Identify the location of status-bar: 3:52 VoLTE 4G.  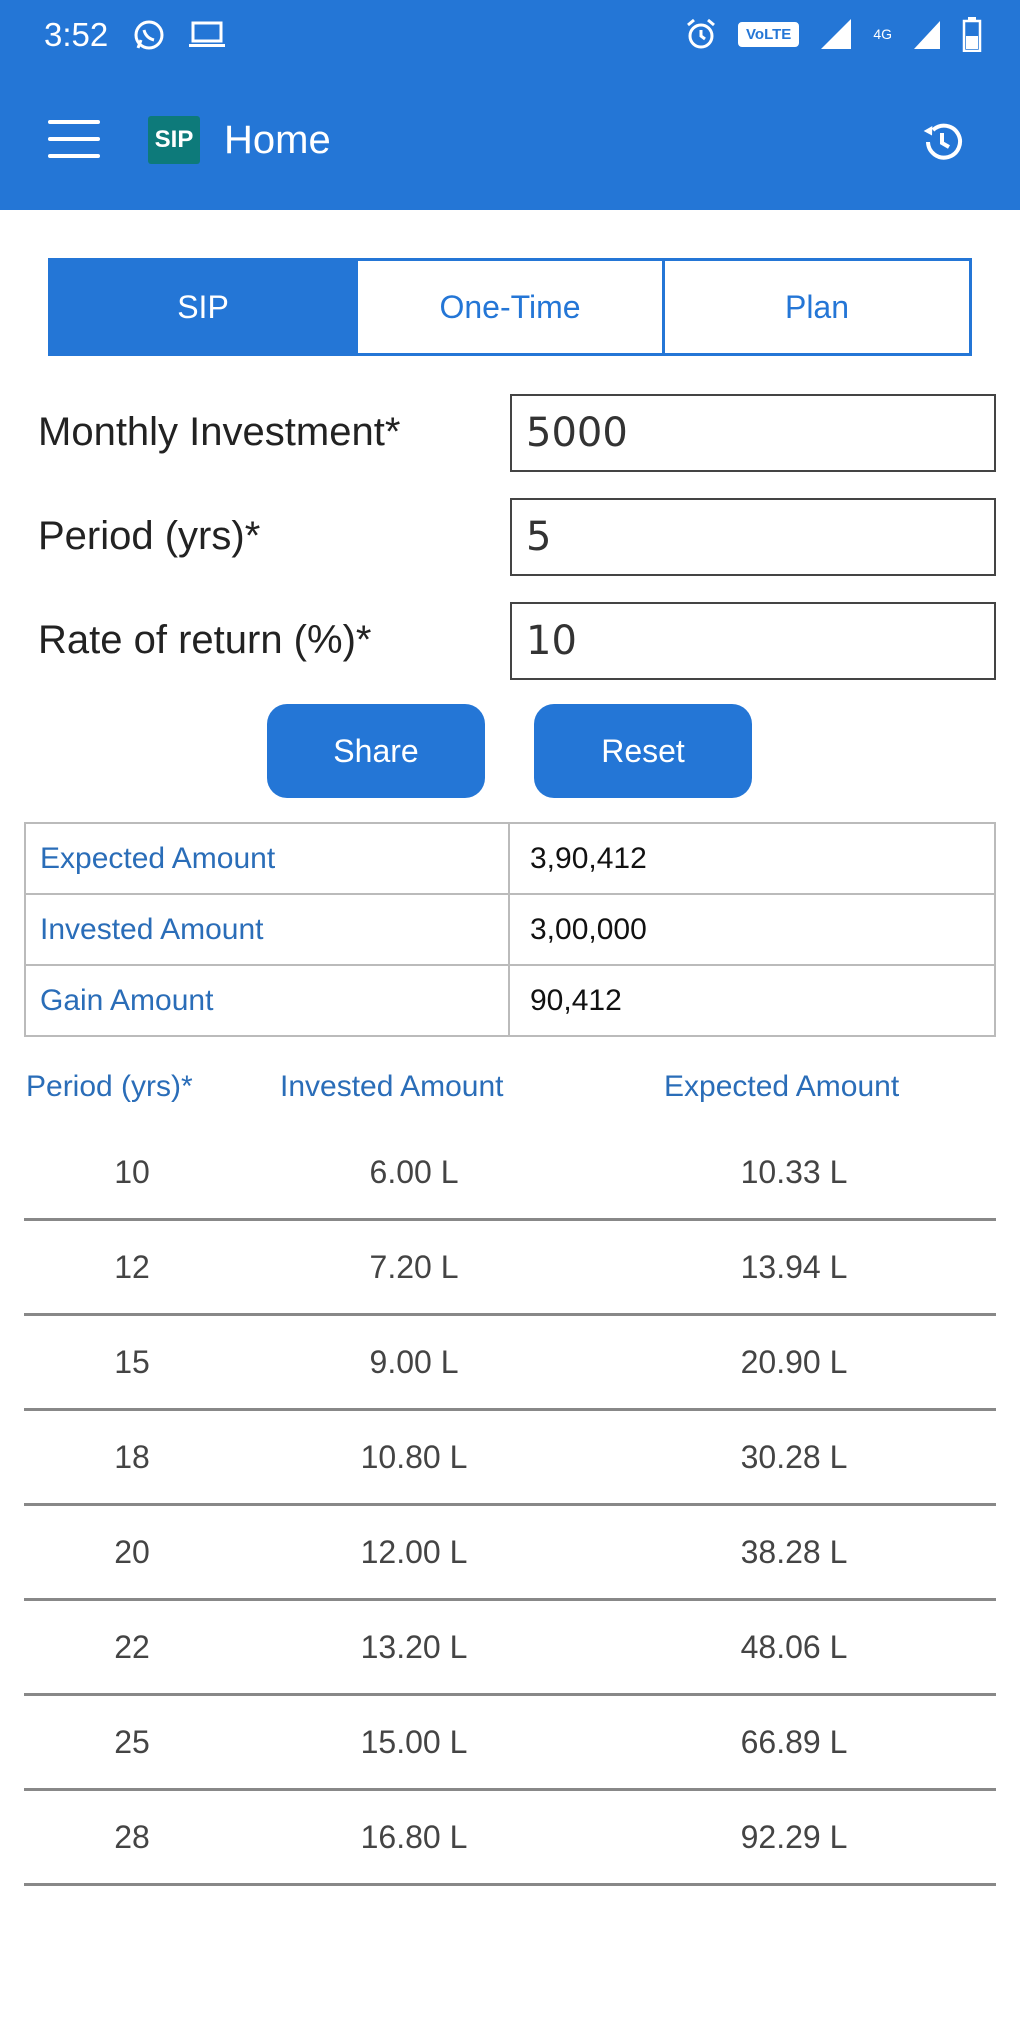
(510, 40).